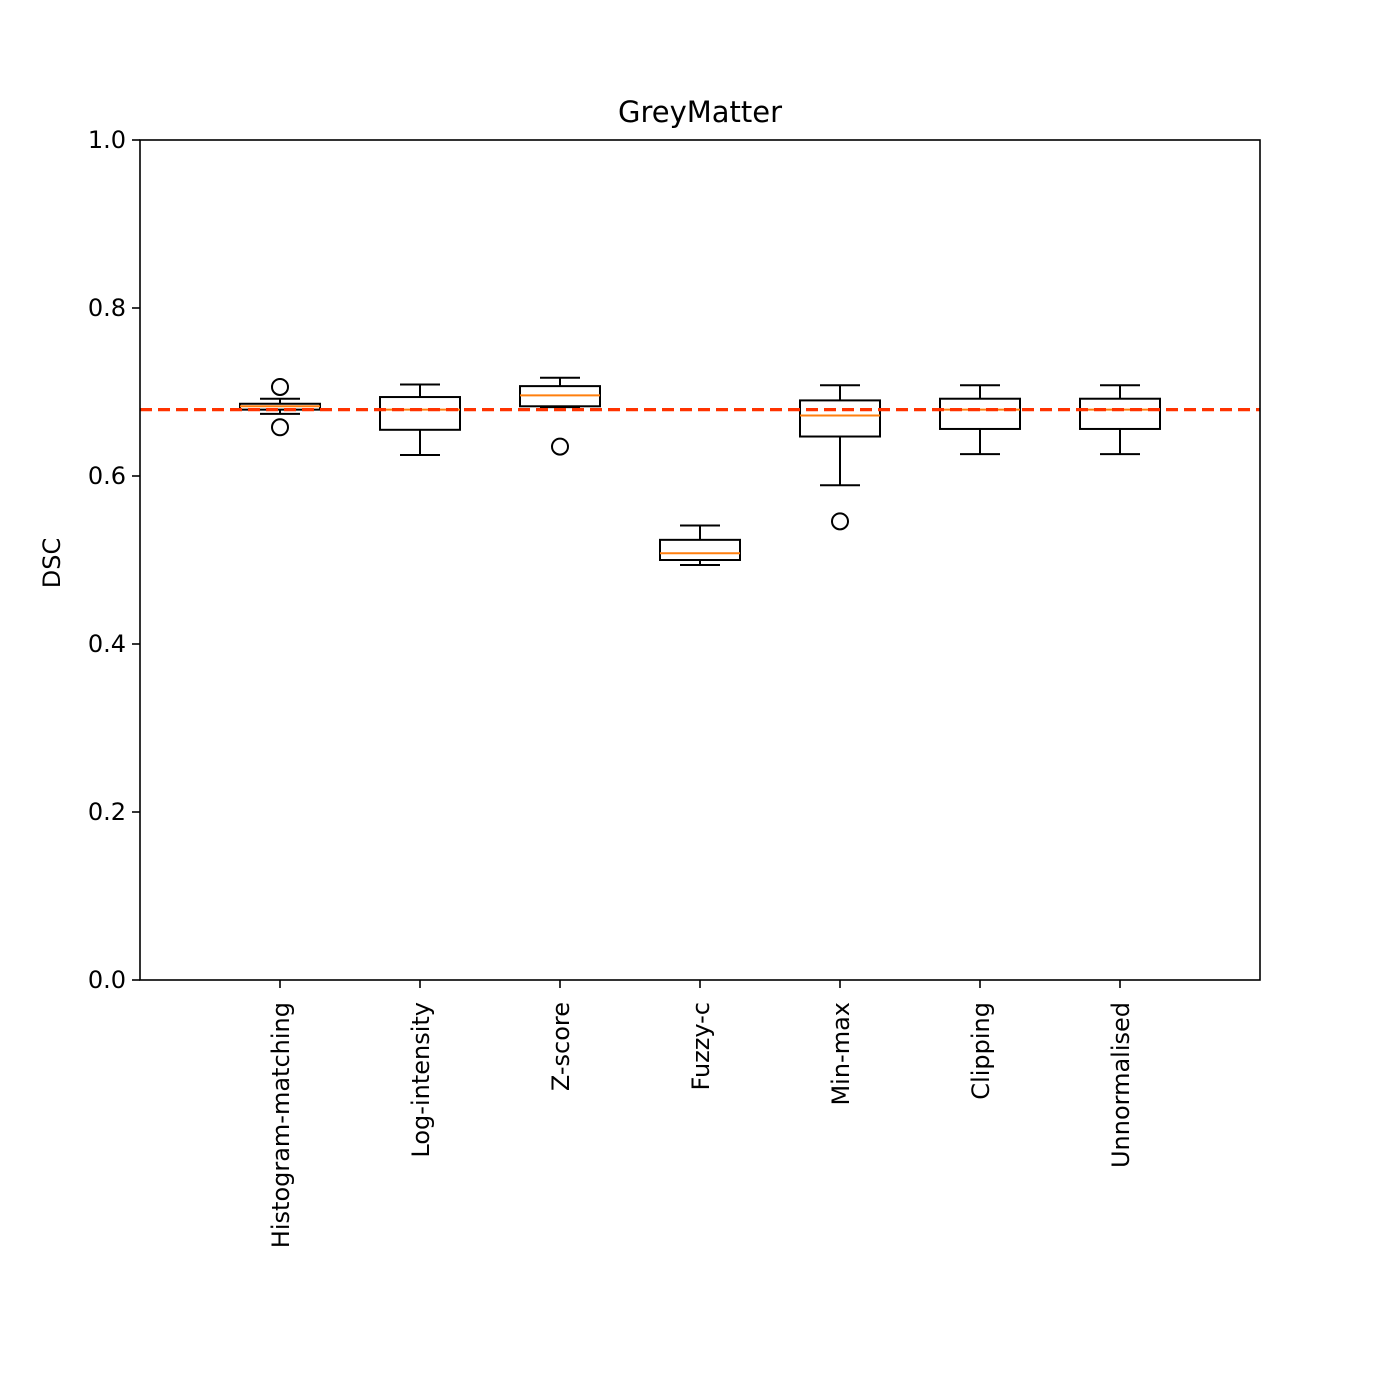 The image size is (1400, 1400). Describe the element at coordinates (701, 1046) in the screenshot. I see `x-tick-label: Fuzzy-c` at that location.